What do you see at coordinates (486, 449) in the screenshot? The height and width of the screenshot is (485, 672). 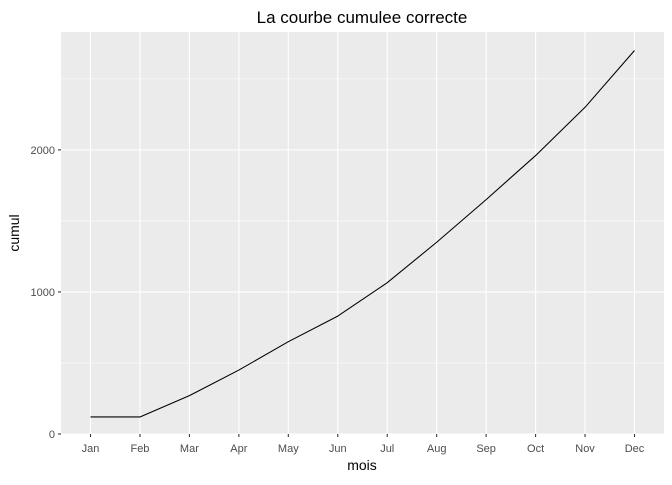 I see `x-tick-label: Sep` at bounding box center [486, 449].